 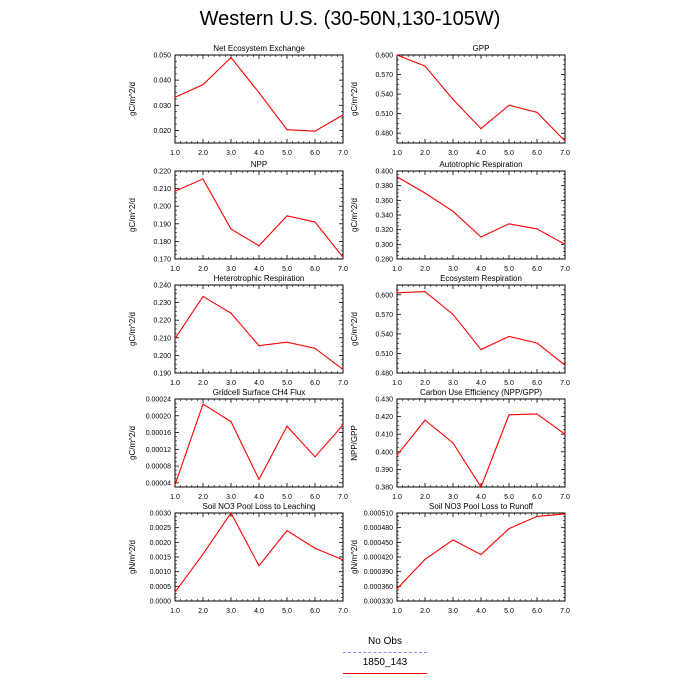 What do you see at coordinates (350, 19) in the screenshot?
I see `page-title: Western U.S. (30-50N,130-105W)` at bounding box center [350, 19].